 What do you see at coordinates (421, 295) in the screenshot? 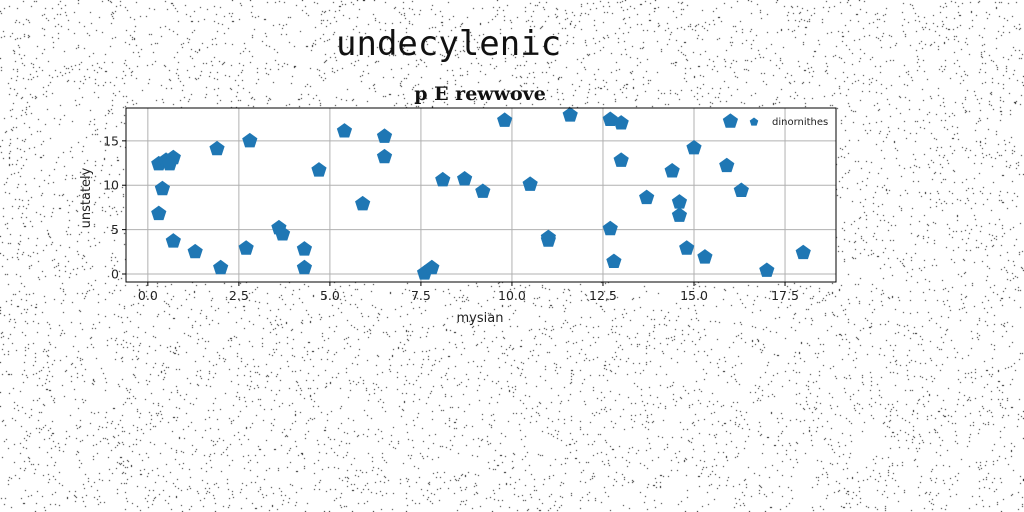
I see `x-tick-label: 7.5` at bounding box center [421, 295].